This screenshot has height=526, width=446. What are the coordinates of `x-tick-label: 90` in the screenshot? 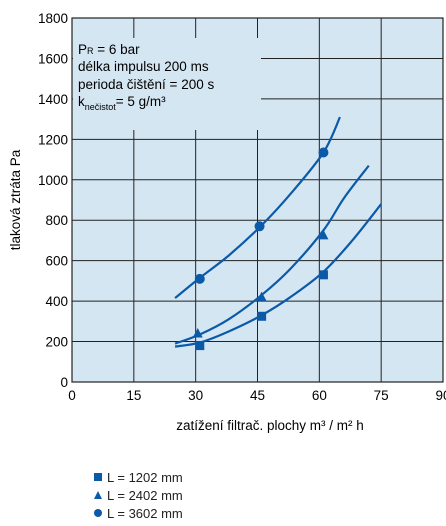 It's located at (440, 395).